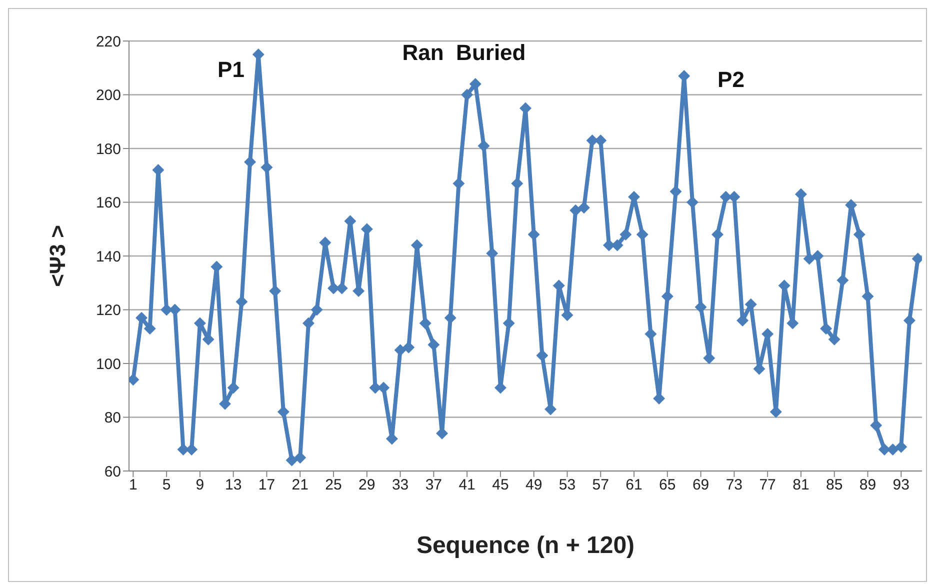 Image resolution: width=933 pixels, height=588 pixels. I want to click on x-tick-label: 57, so click(600, 485).